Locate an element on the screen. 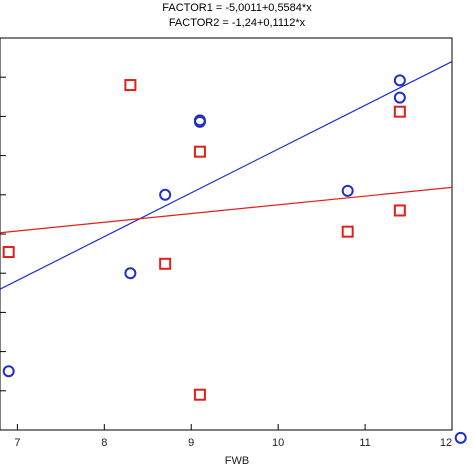 The height and width of the screenshot is (474, 474). x-tick-label: 10 is located at coordinates (278, 443).